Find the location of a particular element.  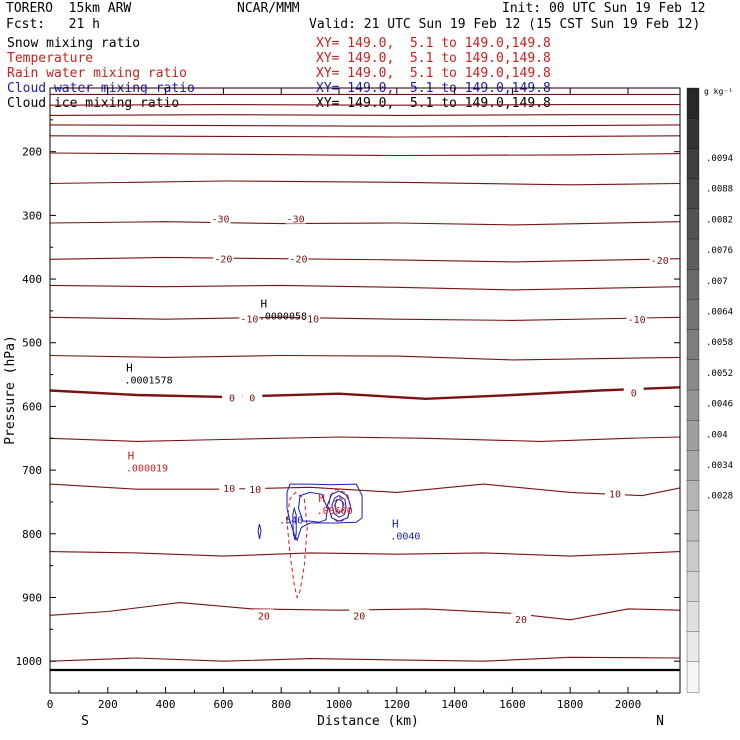

y-tick-label: 900 is located at coordinates (32, 597).